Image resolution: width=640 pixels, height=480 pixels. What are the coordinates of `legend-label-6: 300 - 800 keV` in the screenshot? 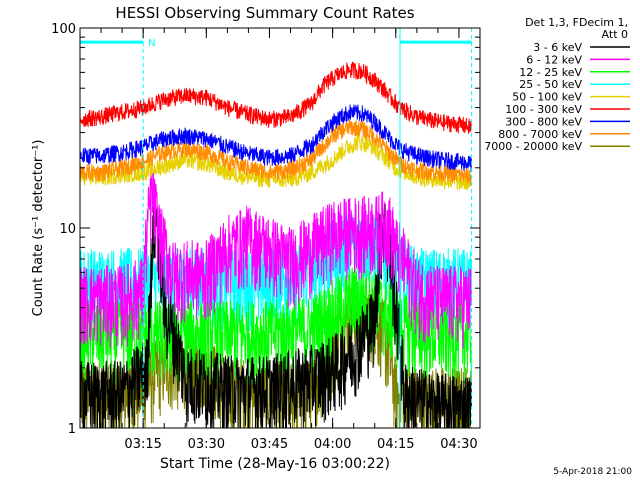 It's located at (543, 121).